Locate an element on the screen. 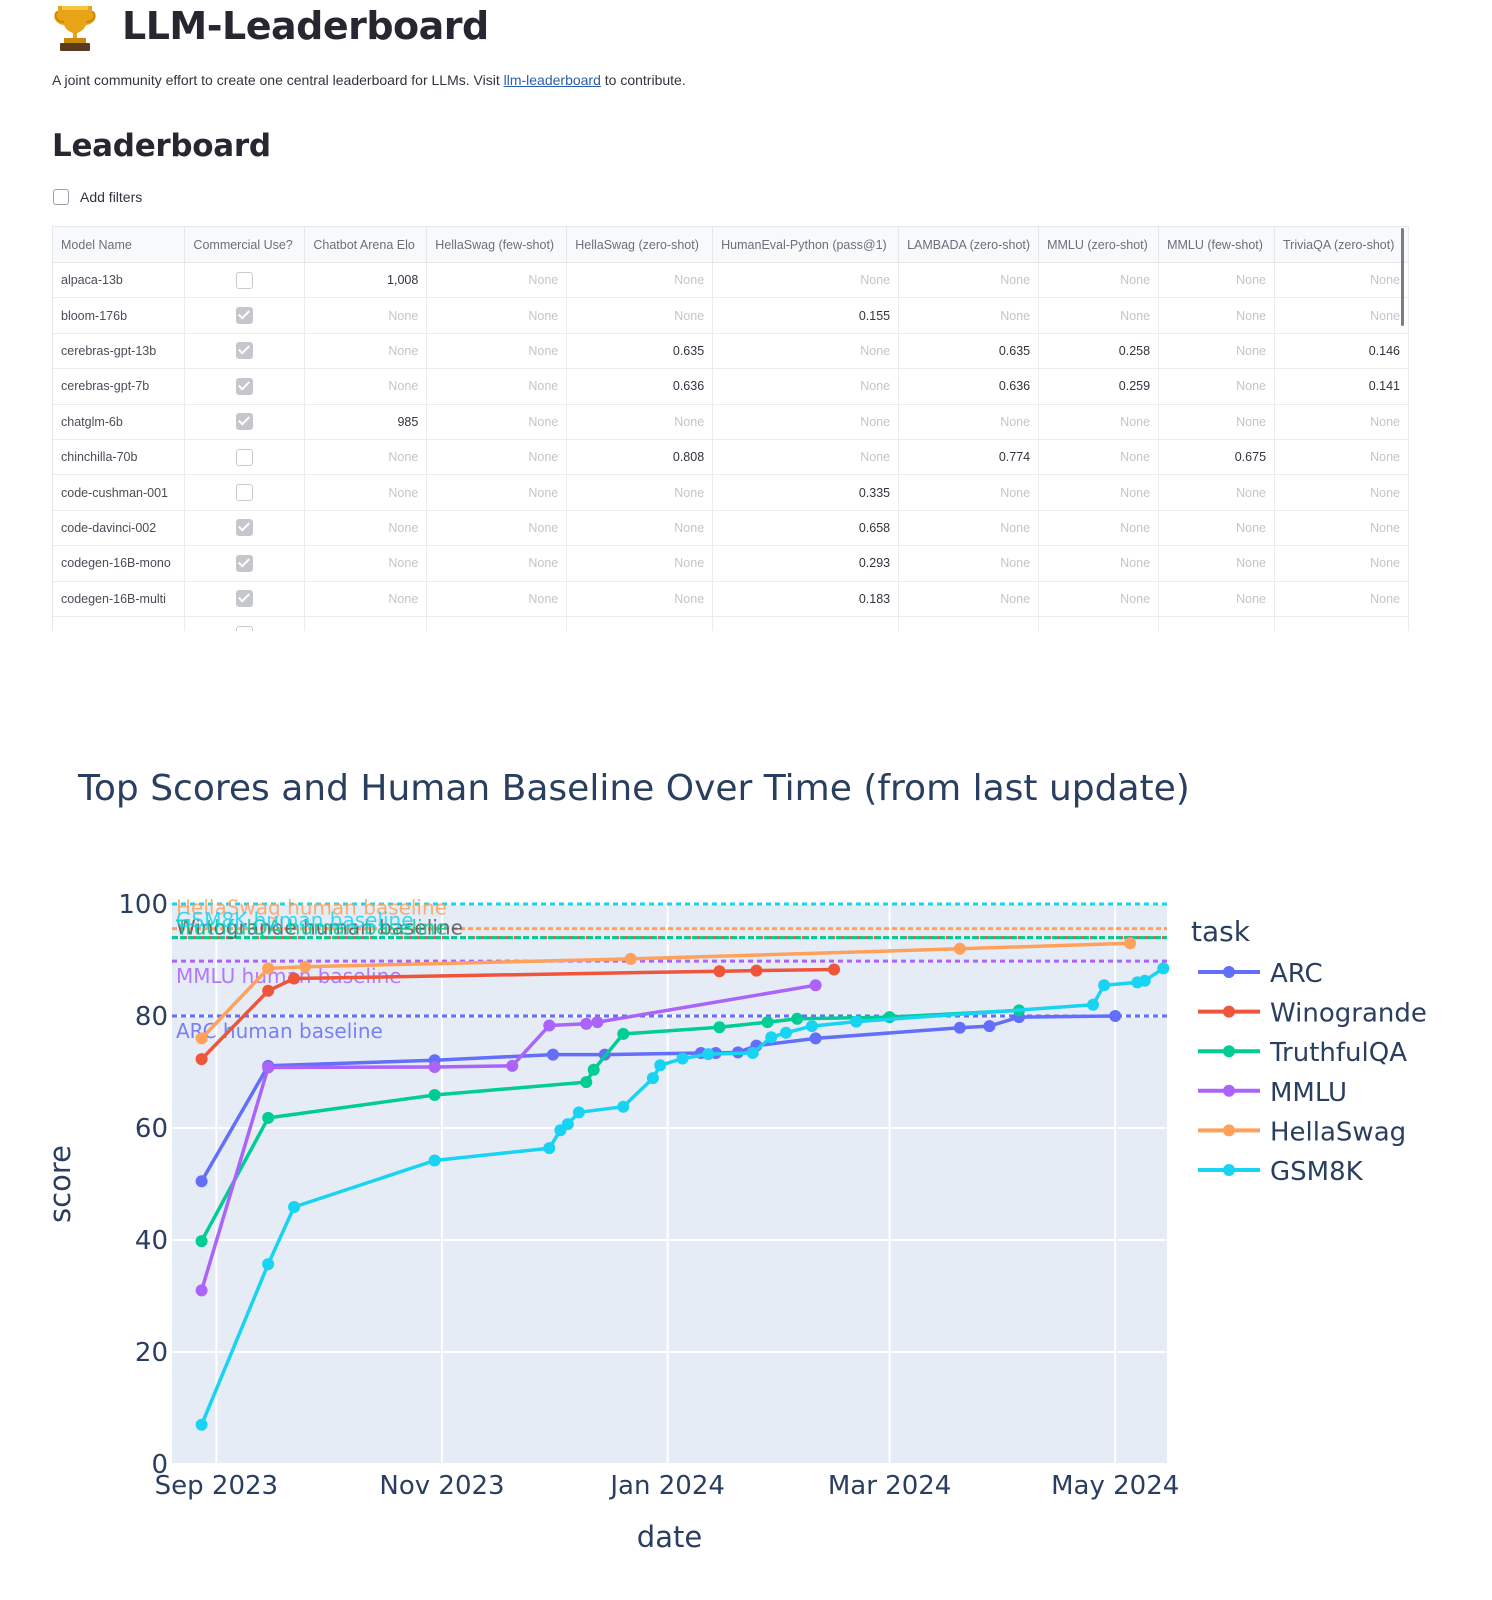  column-header: MMLU (zero-shot) is located at coordinates (1099, 245).